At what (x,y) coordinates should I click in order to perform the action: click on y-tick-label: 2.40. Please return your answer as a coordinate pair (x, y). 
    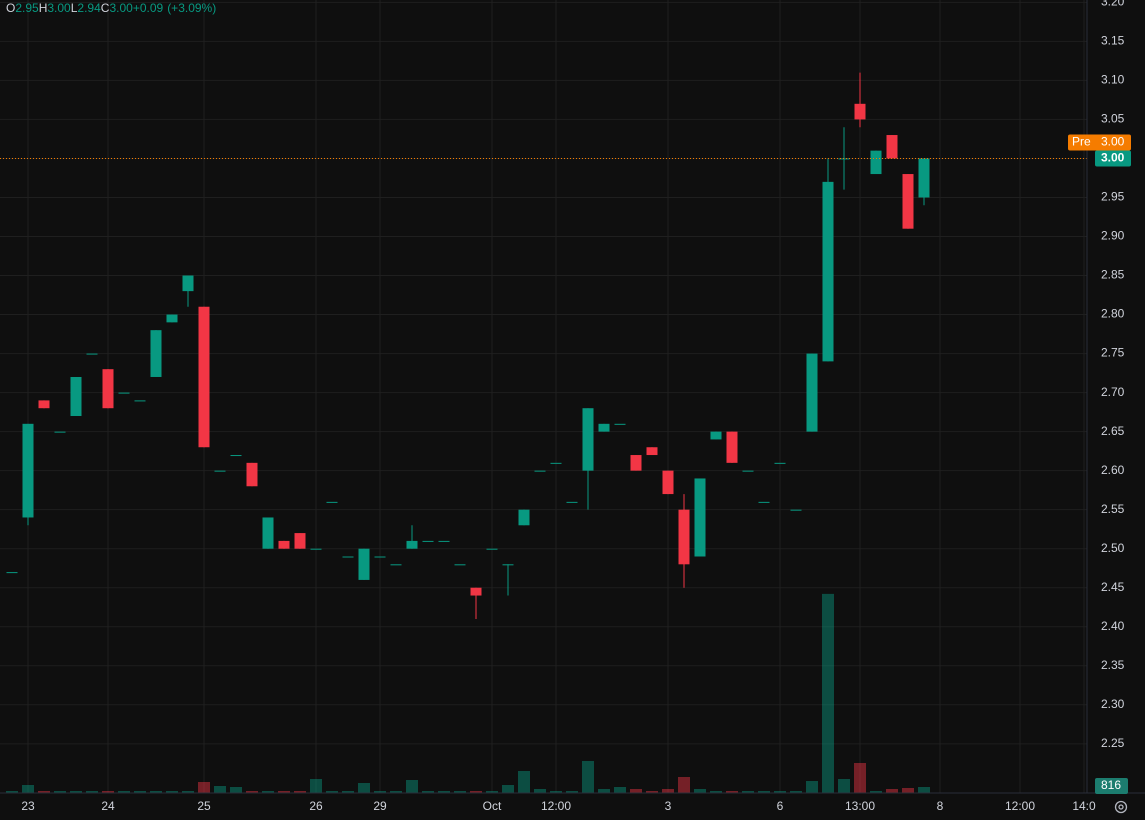
    Looking at the image, I should click on (1113, 626).